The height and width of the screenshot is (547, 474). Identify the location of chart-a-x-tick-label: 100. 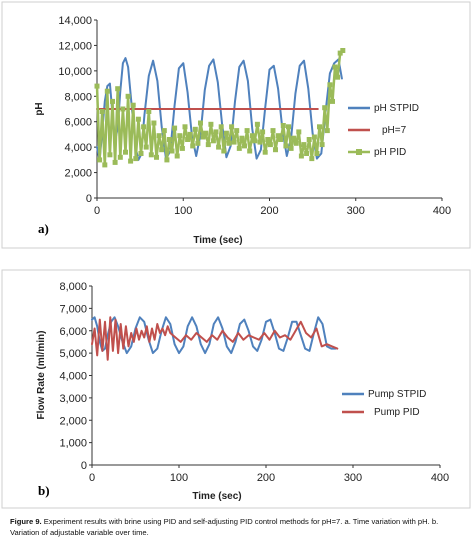
(183, 211).